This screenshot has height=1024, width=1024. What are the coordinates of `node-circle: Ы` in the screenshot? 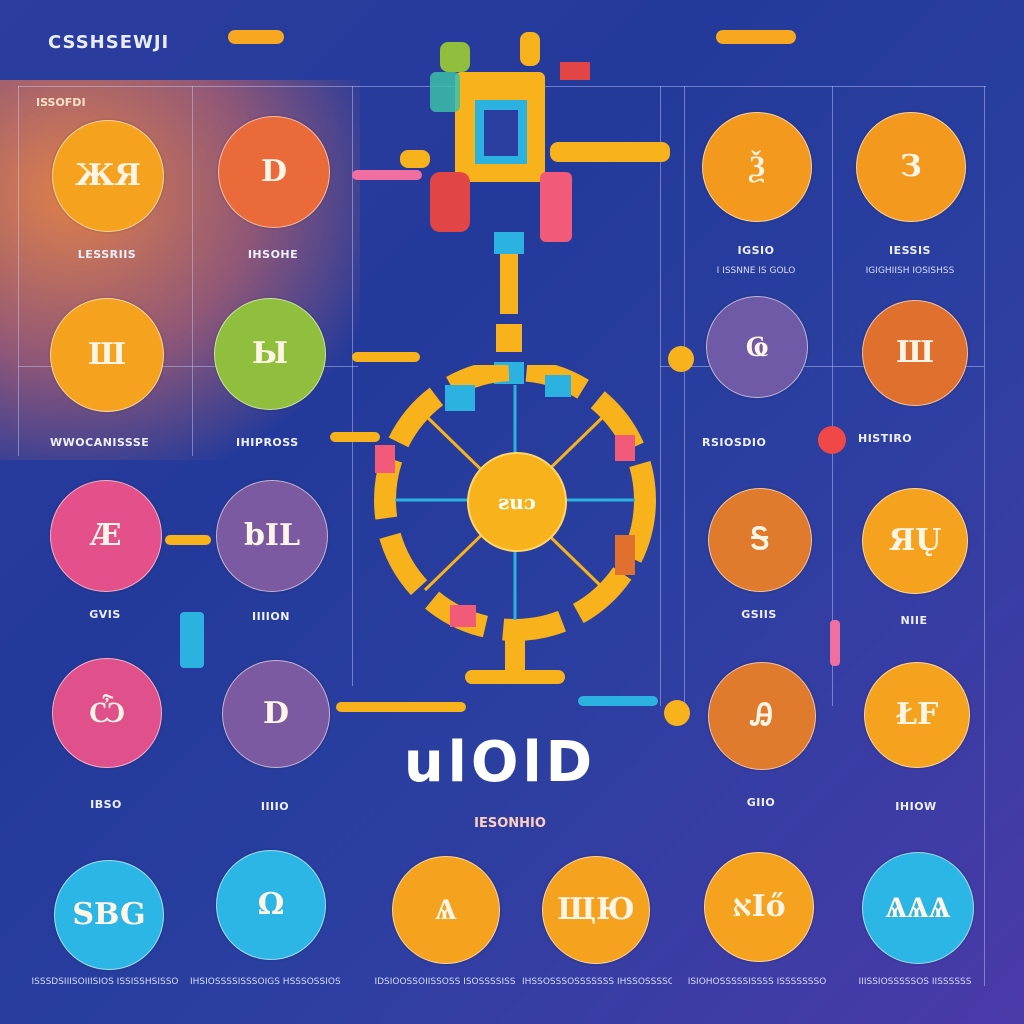 It's located at (270, 354).